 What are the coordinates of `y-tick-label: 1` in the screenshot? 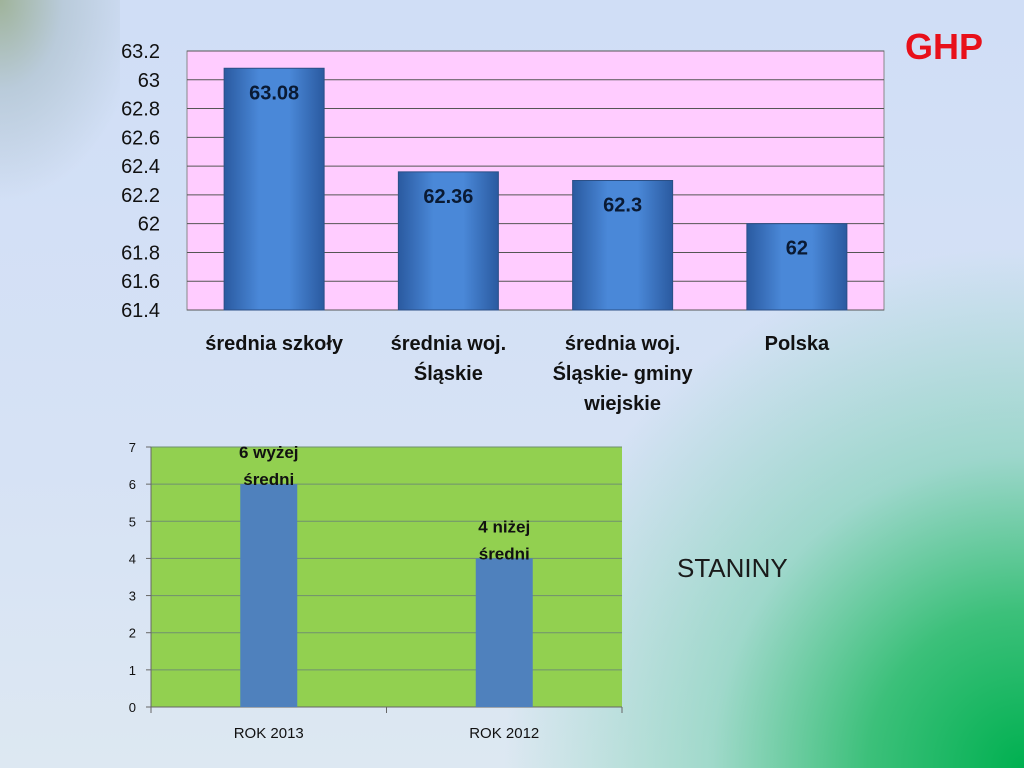 It's located at (132, 670).